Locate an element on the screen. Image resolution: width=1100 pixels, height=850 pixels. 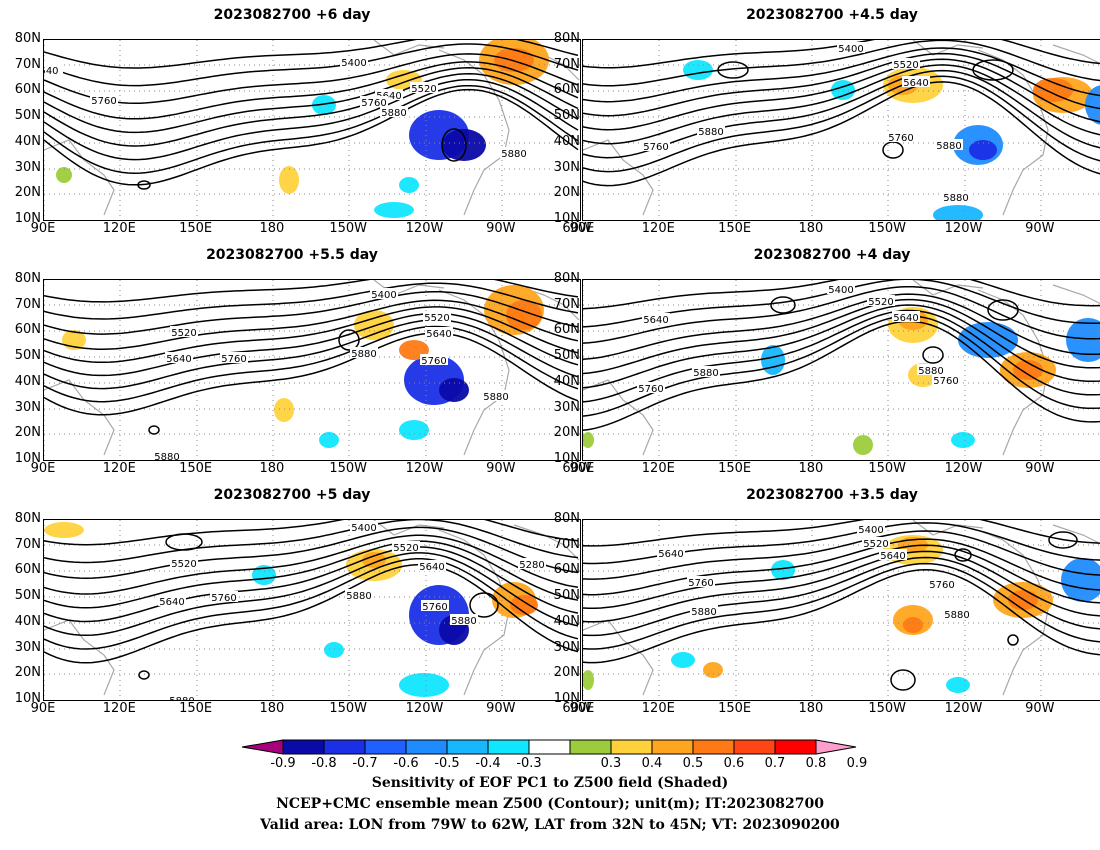
panel-title: 2023082700 +5 day is located at coordinates (292, 495).